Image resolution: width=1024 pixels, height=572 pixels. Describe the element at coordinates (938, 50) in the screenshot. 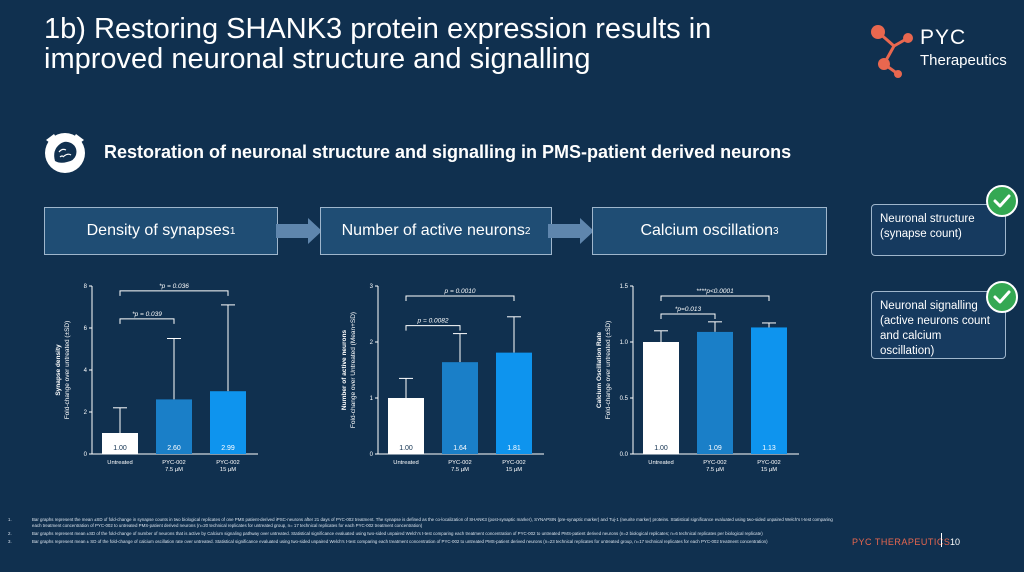

I see `company-logo: PYC Therapeutics` at that location.